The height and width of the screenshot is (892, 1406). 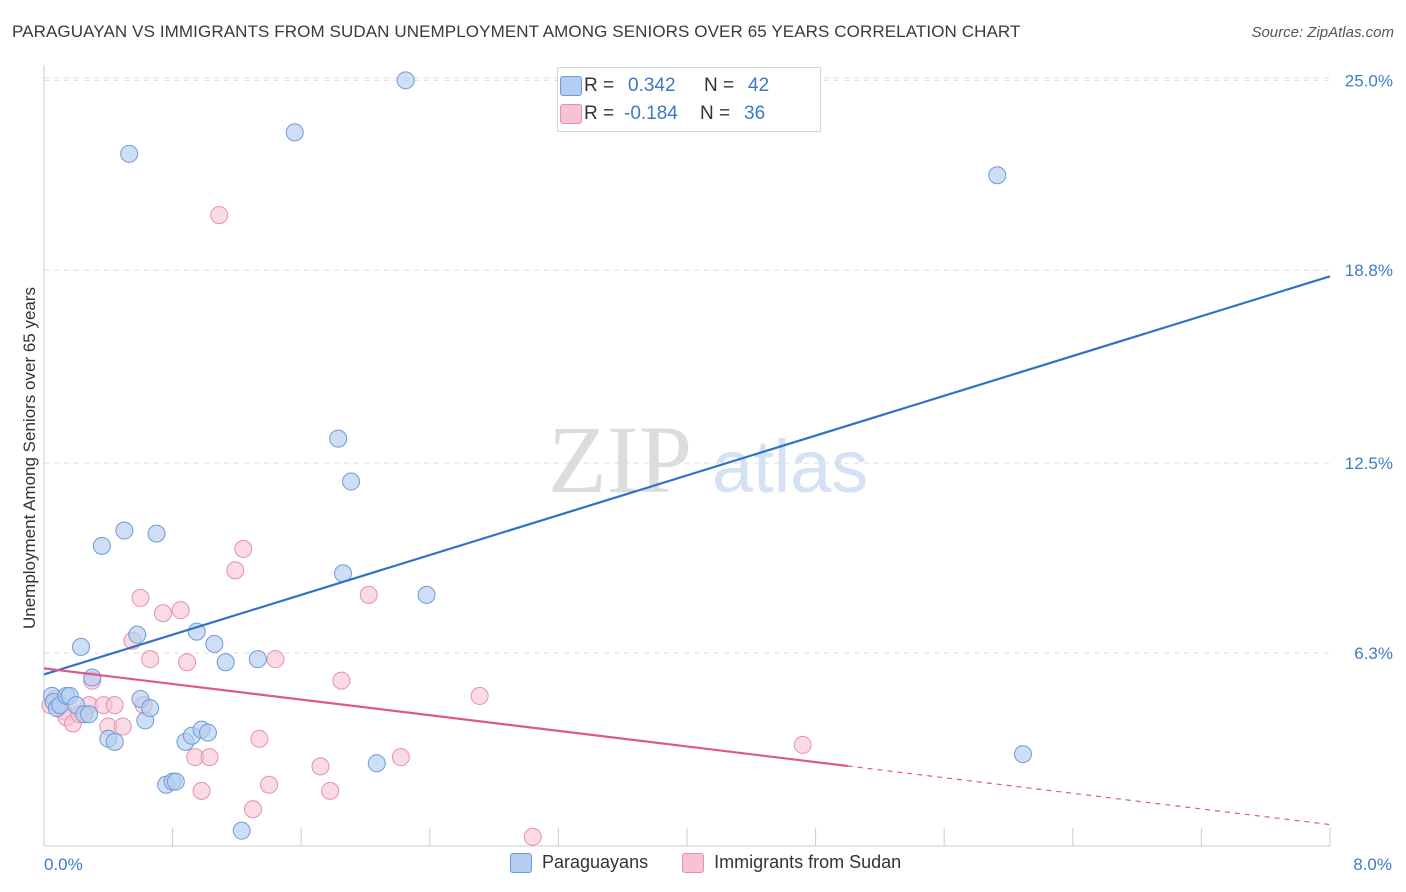 I want to click on watermark-atlas: atlas, so click(x=790, y=466).